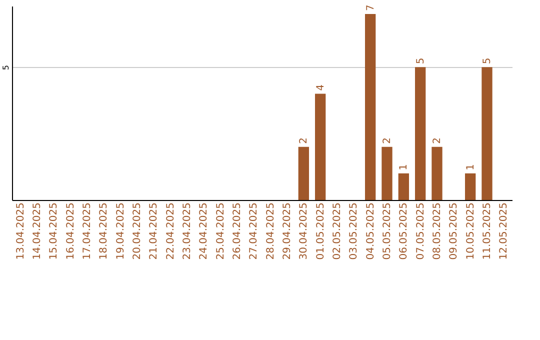 Image resolution: width=540 pixels, height=340 pixels. I want to click on x-tick-label: 21.04.2025, so click(154, 231).